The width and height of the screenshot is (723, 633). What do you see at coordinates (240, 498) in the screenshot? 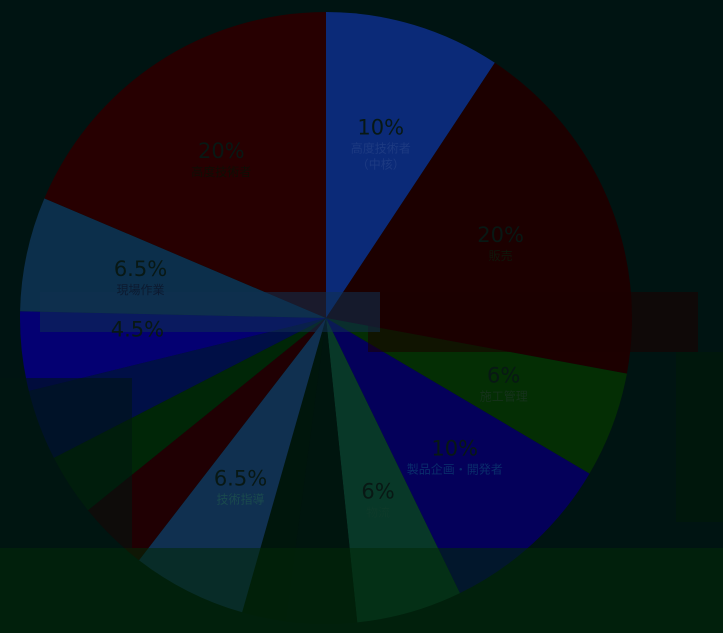
I see `slice-category-label: 技術指導` at bounding box center [240, 498].